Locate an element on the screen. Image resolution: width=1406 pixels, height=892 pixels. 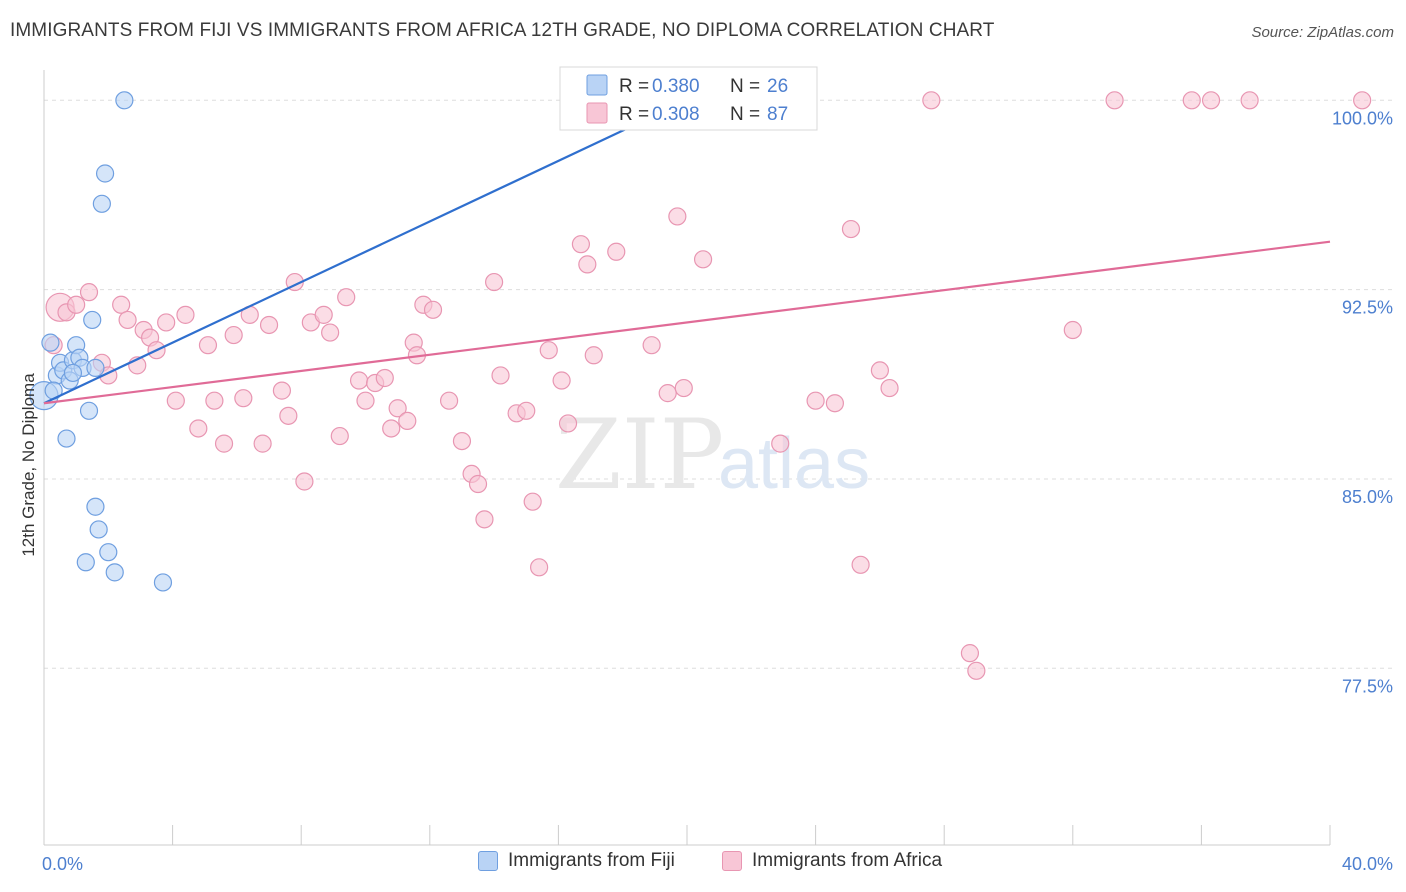
legend-africa-color-swatch is located at coordinates (732, 861).